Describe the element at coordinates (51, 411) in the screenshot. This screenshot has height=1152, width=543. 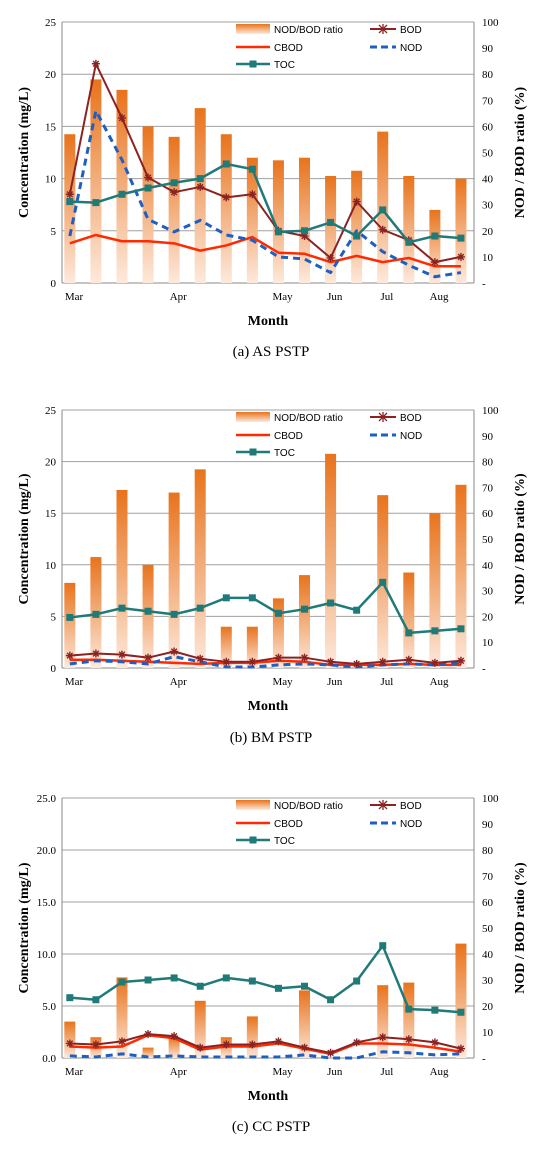
I see `y-tick-label-left: 25` at that location.